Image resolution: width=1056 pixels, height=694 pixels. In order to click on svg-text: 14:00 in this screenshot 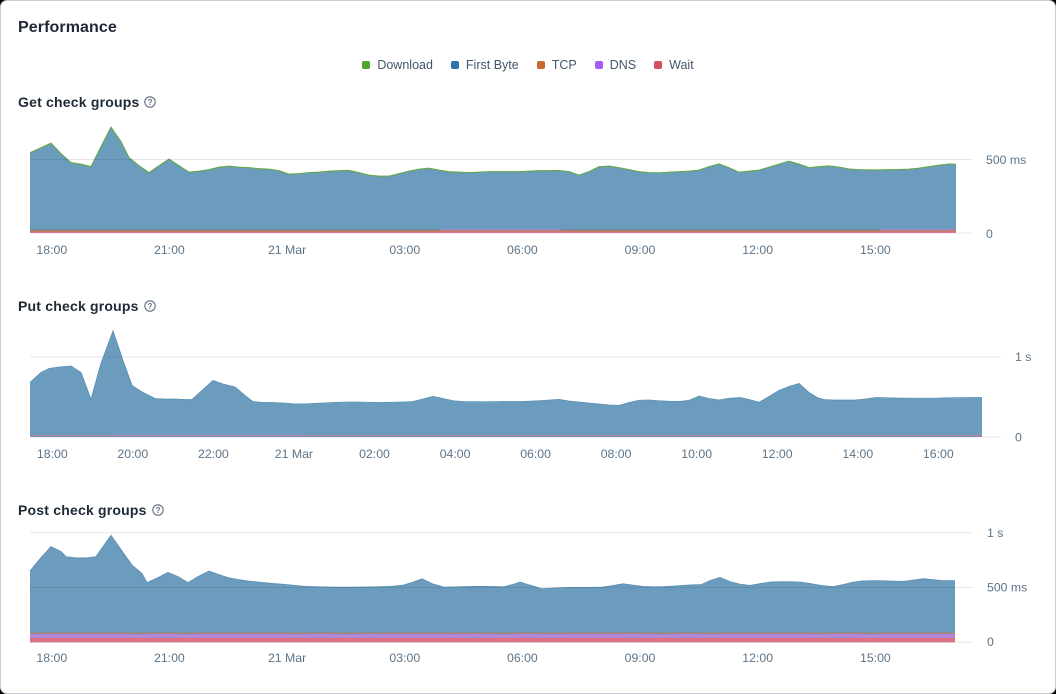, I will do `click(857, 454)`.